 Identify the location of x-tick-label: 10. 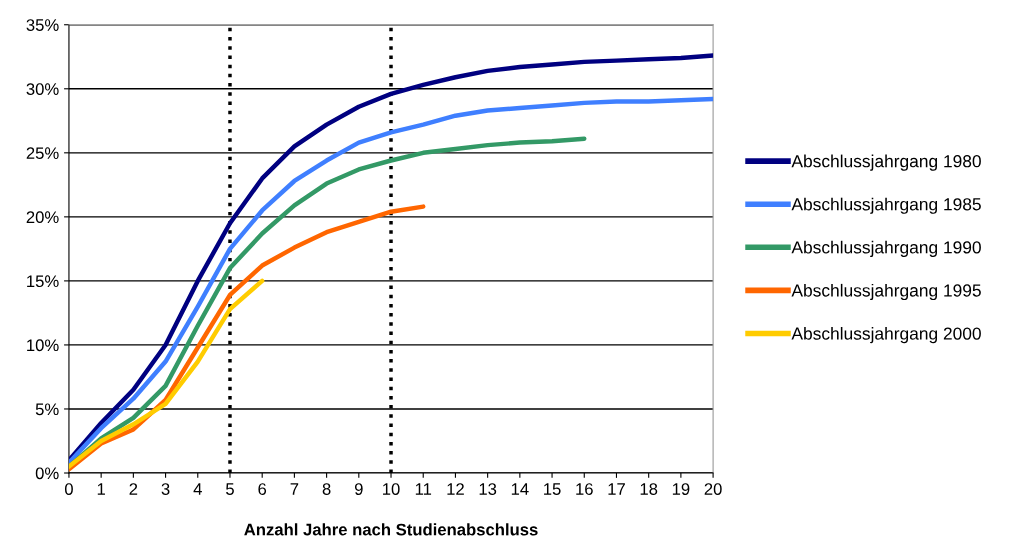
(391, 489).